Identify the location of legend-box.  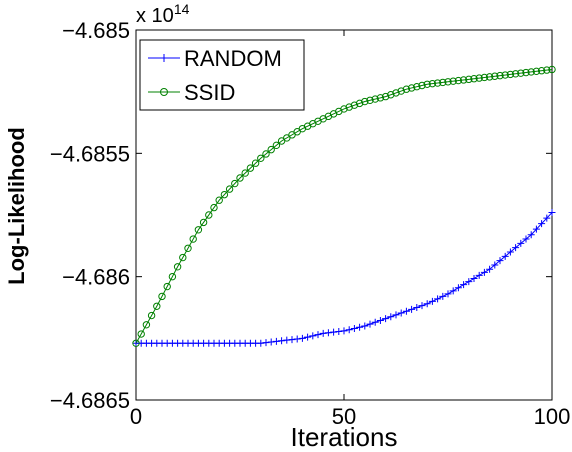
(222, 75).